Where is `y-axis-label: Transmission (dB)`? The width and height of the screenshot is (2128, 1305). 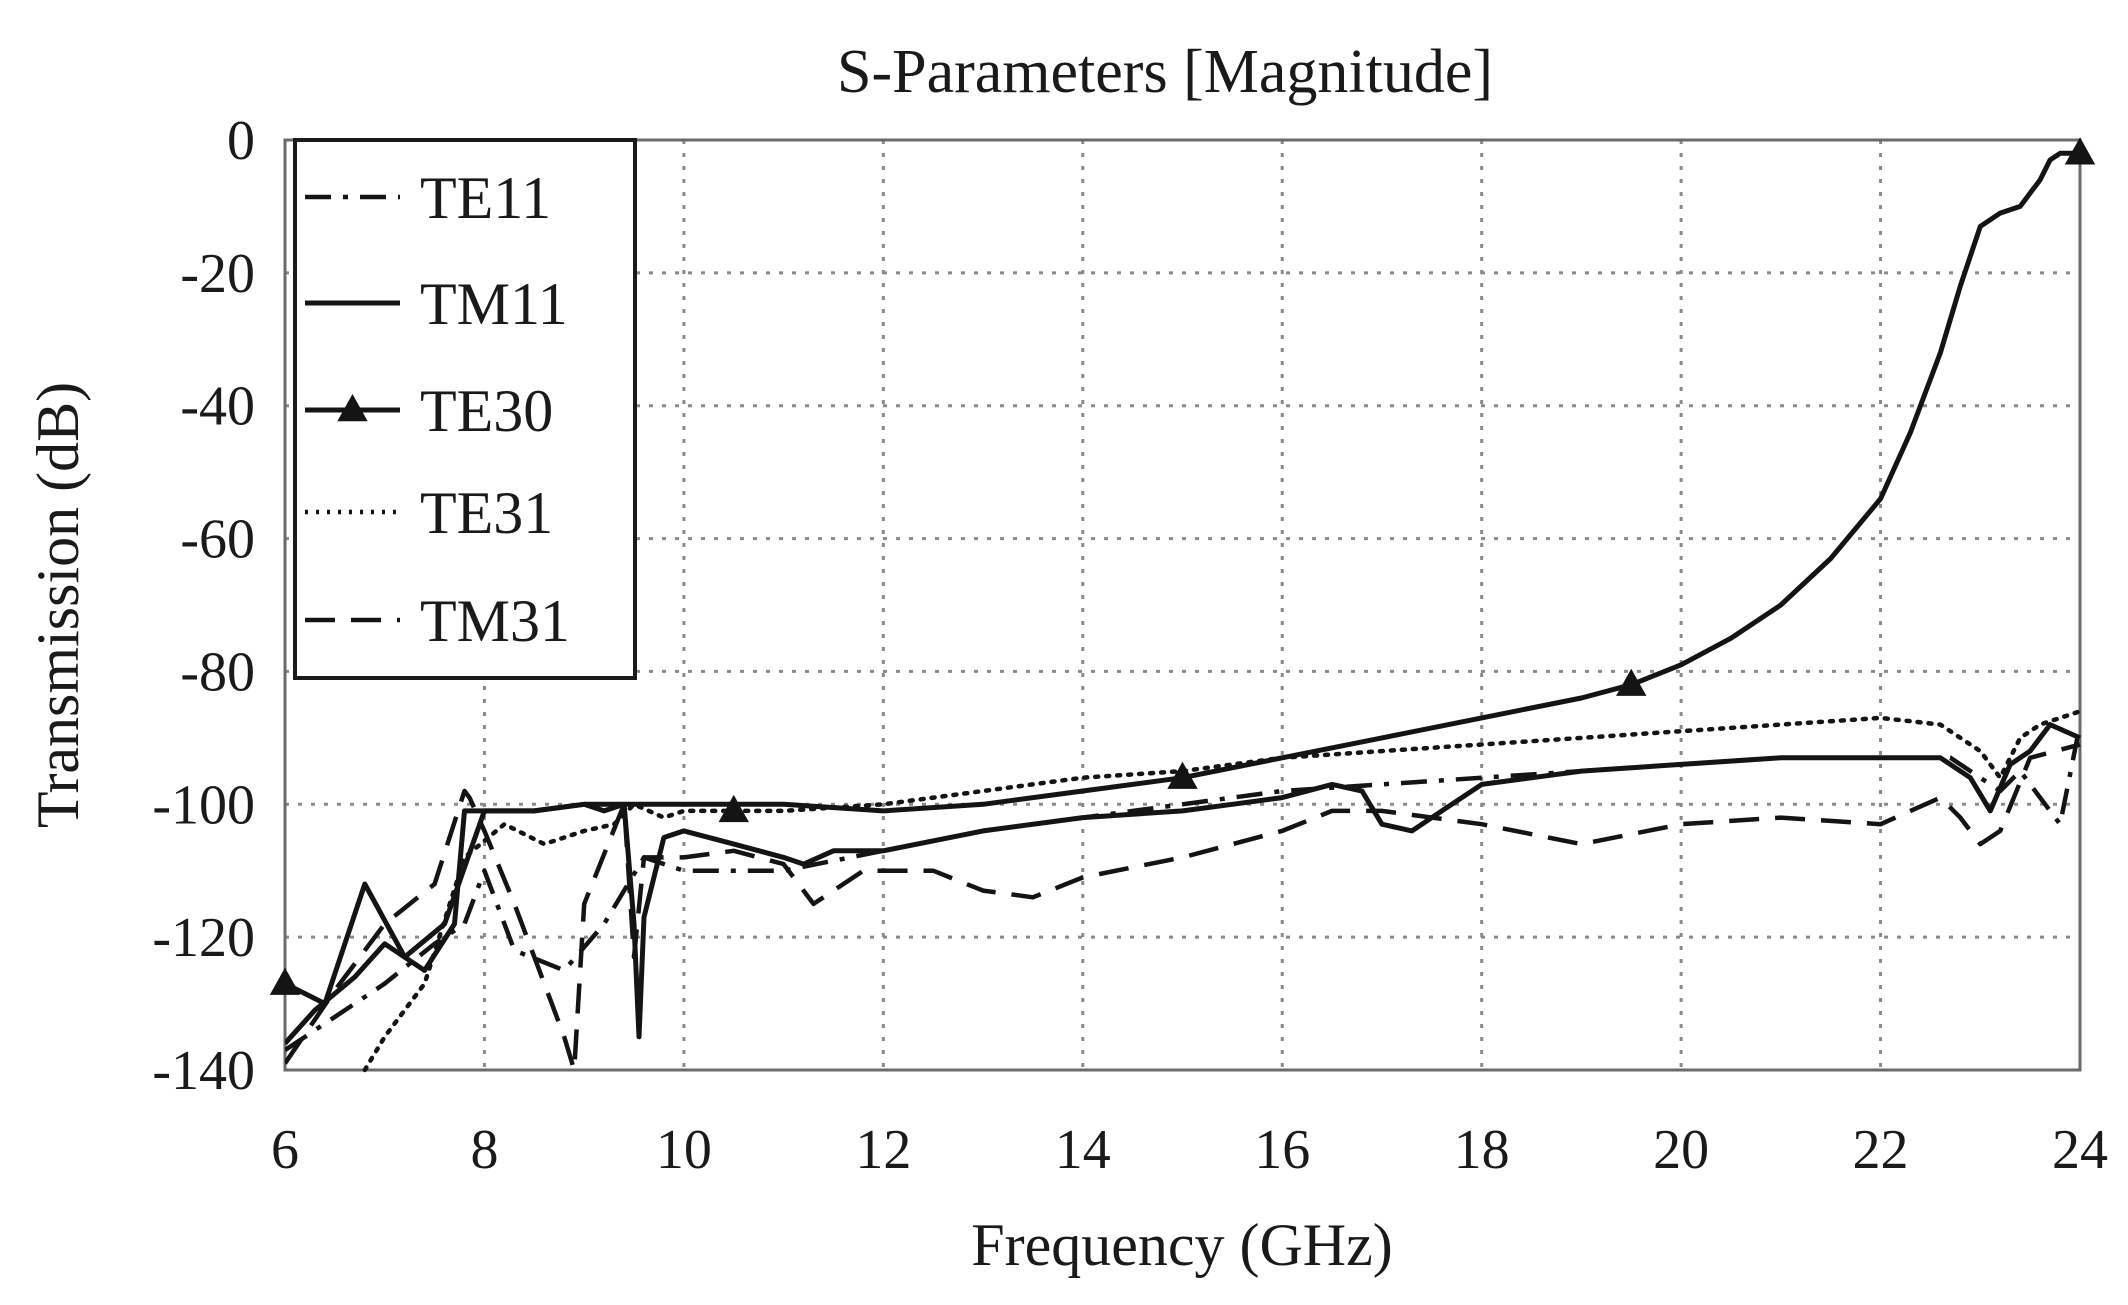
y-axis-label: Transmission (dB) is located at coordinates (58, 605).